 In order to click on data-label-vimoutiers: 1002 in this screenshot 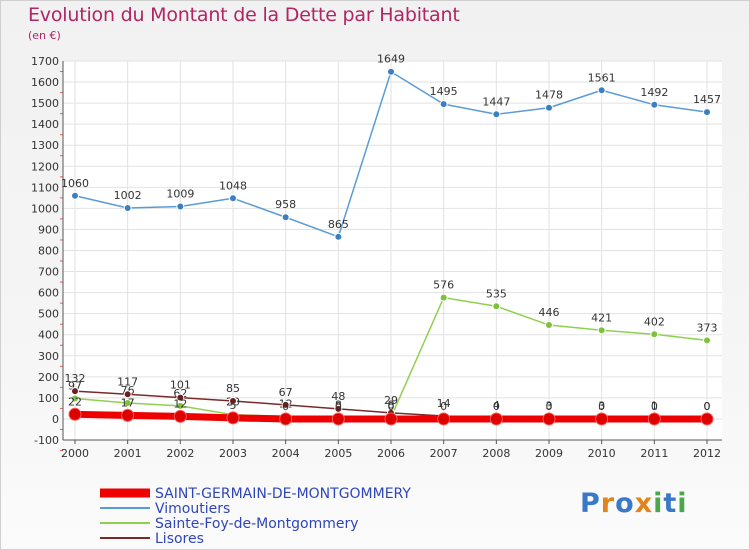, I will do `click(128, 195)`.